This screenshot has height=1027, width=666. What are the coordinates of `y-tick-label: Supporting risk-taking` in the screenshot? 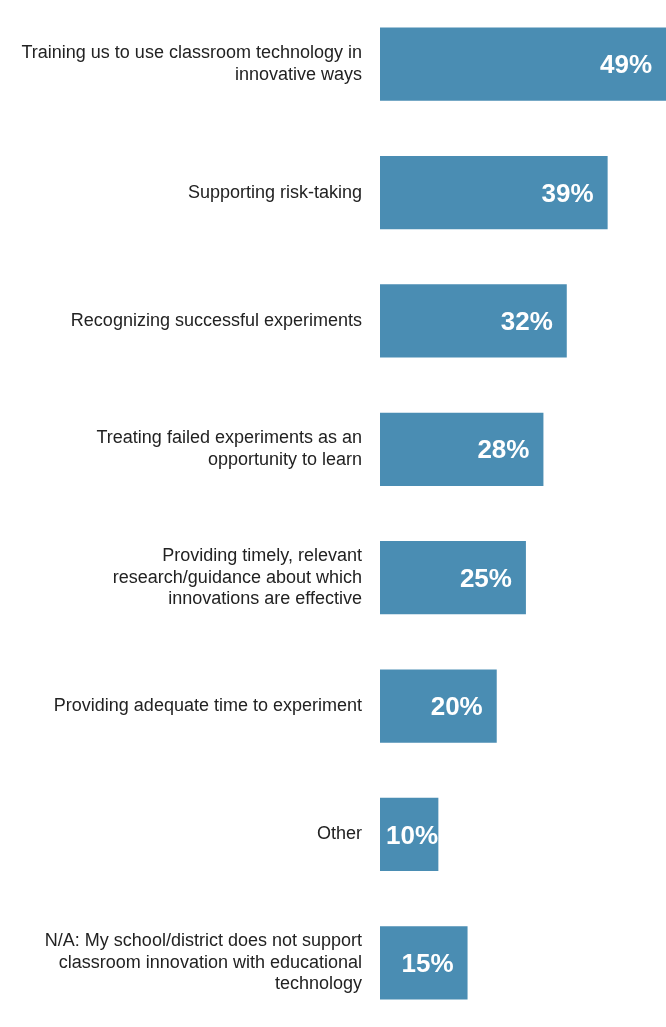 It's located at (274, 191).